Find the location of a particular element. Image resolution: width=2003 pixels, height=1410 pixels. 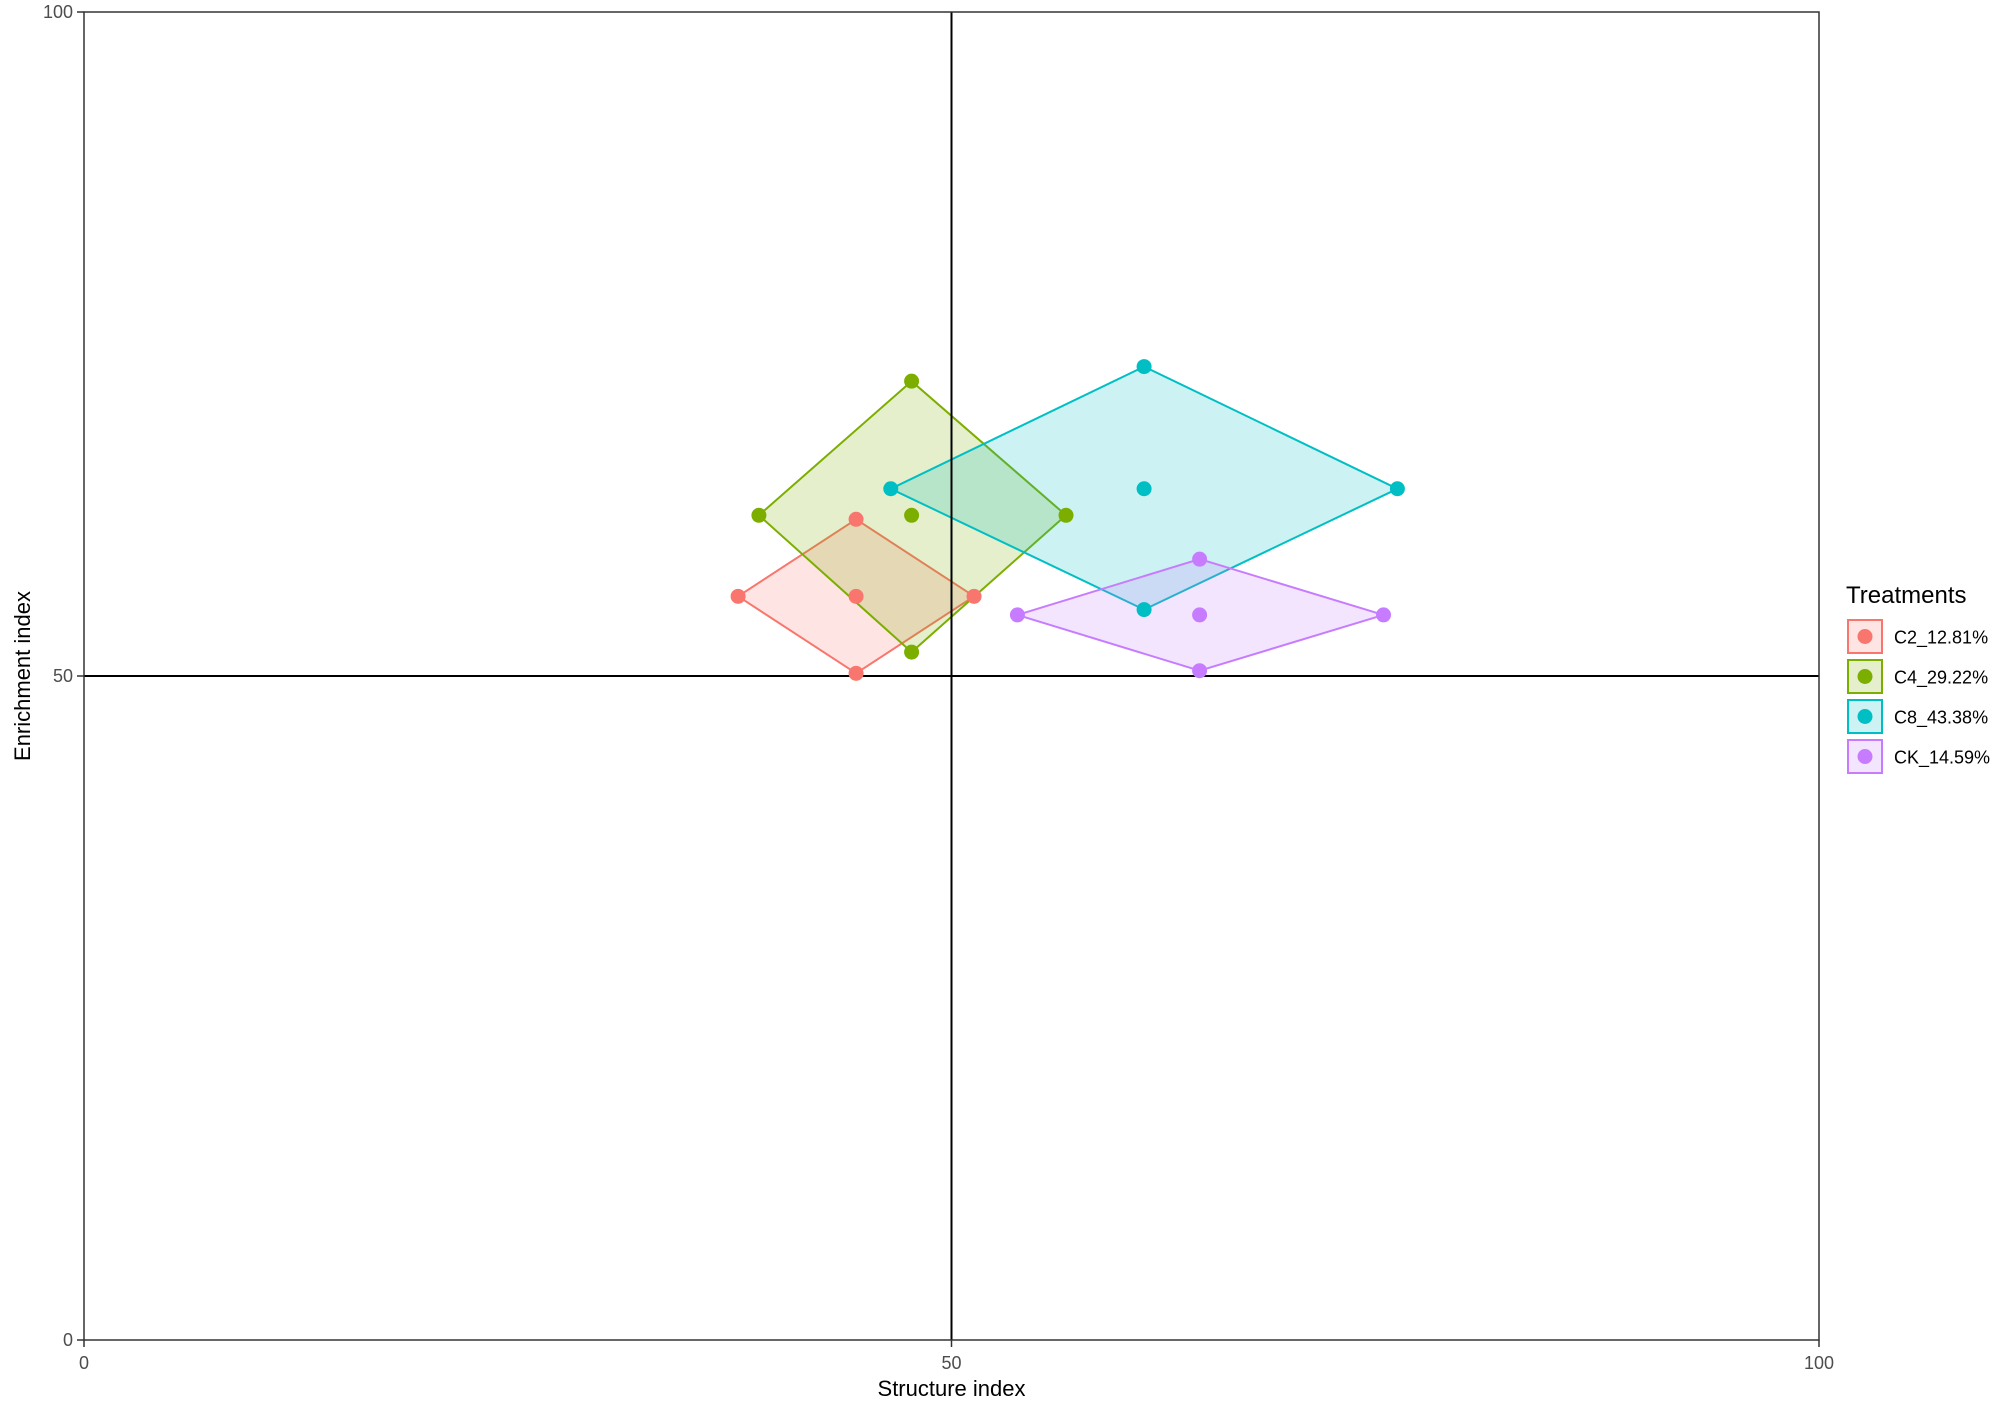

legend-label-2: C4_29.22% is located at coordinates (1941, 678).